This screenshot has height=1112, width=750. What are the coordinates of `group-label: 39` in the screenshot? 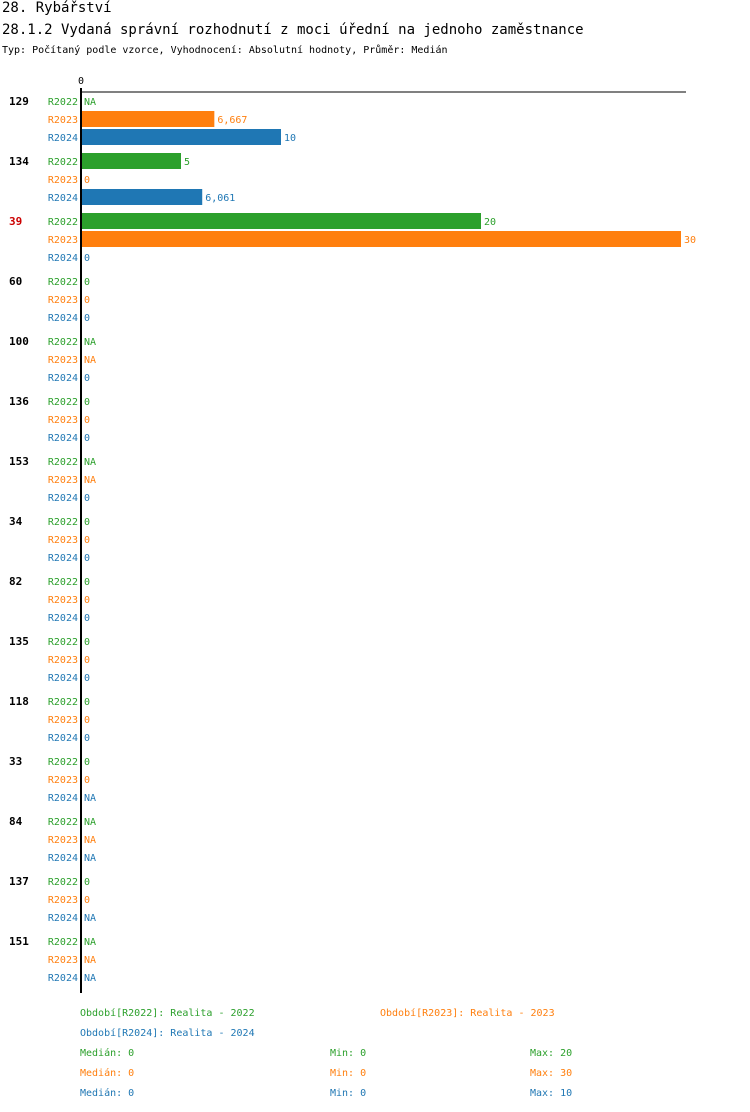 It's located at (15, 221).